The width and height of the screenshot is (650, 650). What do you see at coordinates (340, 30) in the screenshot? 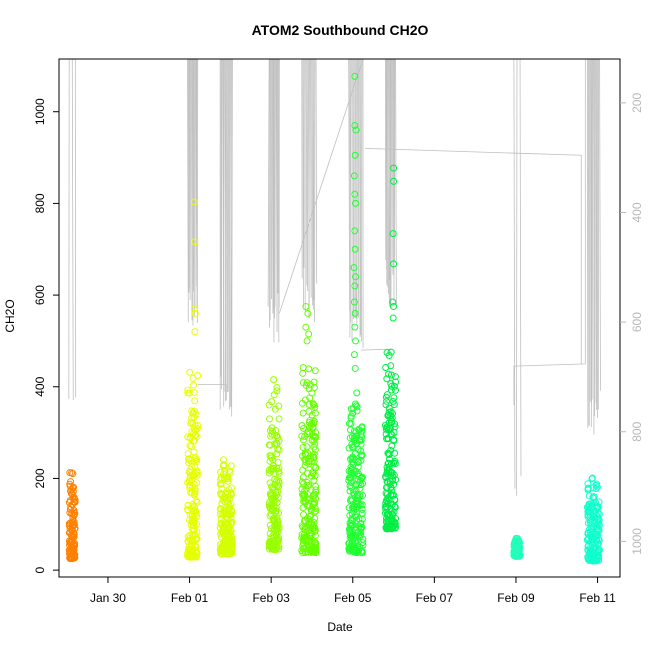
I see `chart-title: ATOM2 Southbound CH2O` at bounding box center [340, 30].